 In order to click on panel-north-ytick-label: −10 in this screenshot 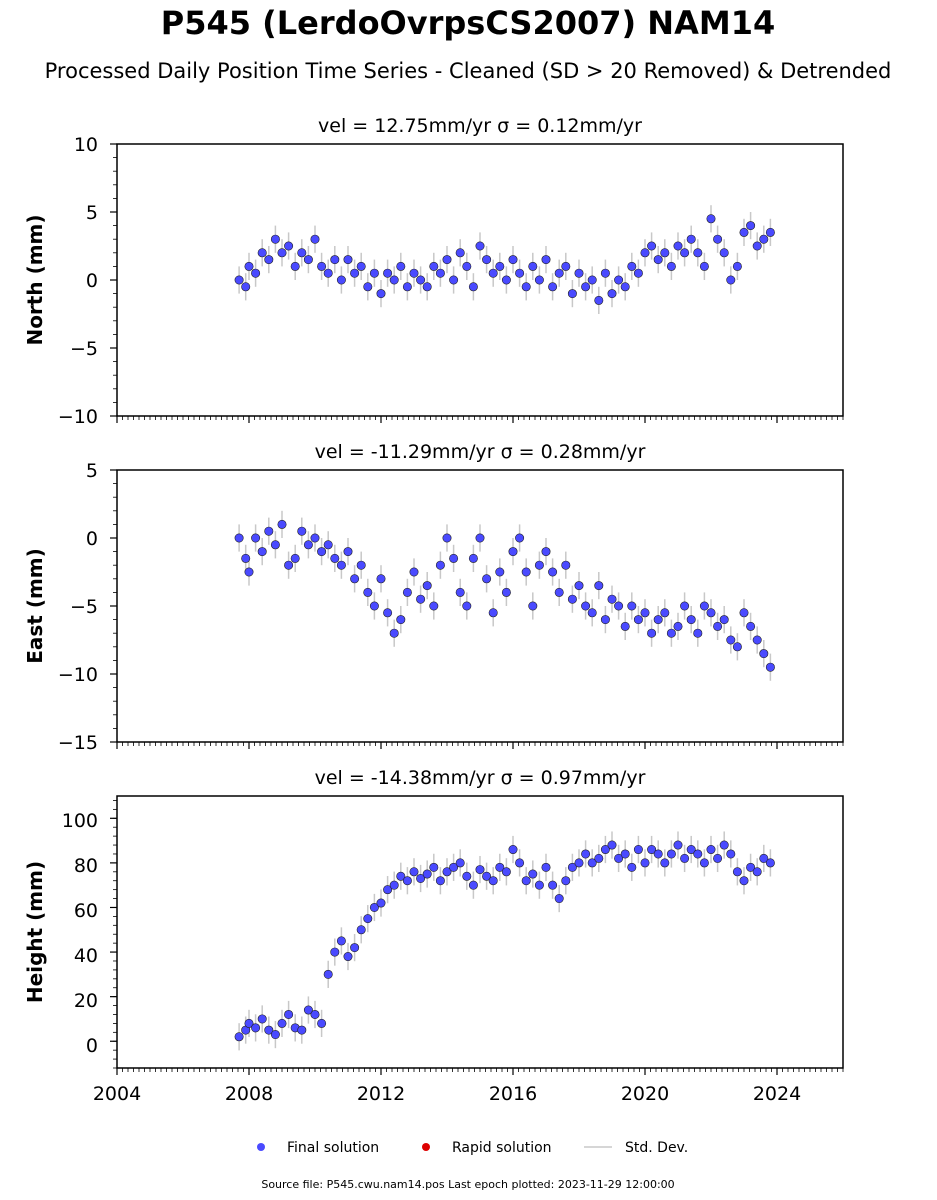, I will do `click(78, 417)`.